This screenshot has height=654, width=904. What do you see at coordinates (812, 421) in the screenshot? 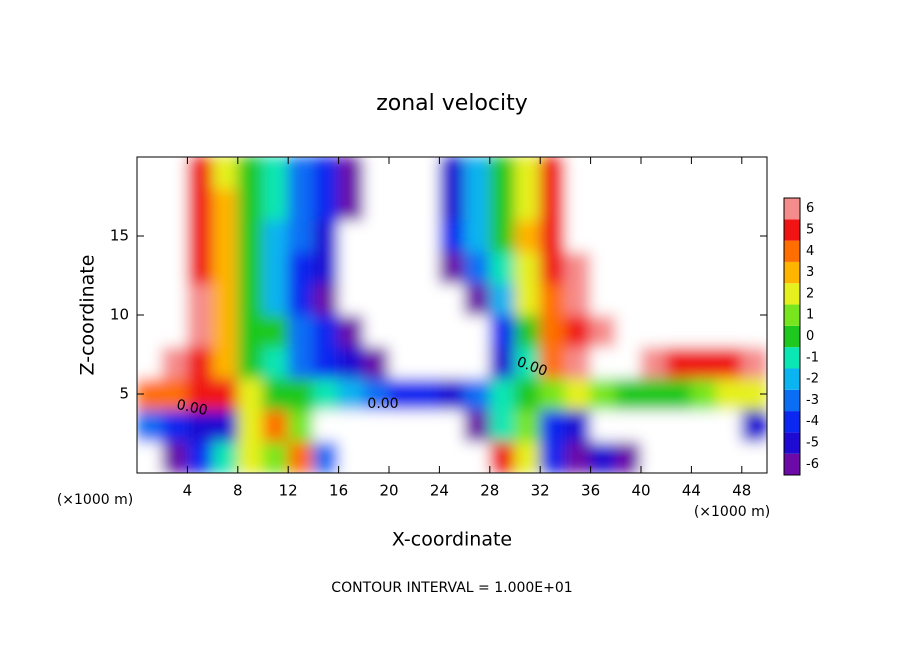
I see `colorbar-tick-label: -4` at bounding box center [812, 421].